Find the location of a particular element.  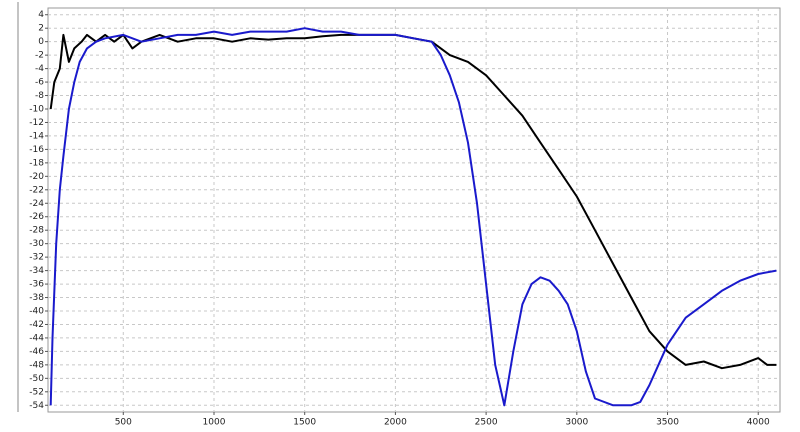

y-tick-label: -42 is located at coordinates (36, 325).